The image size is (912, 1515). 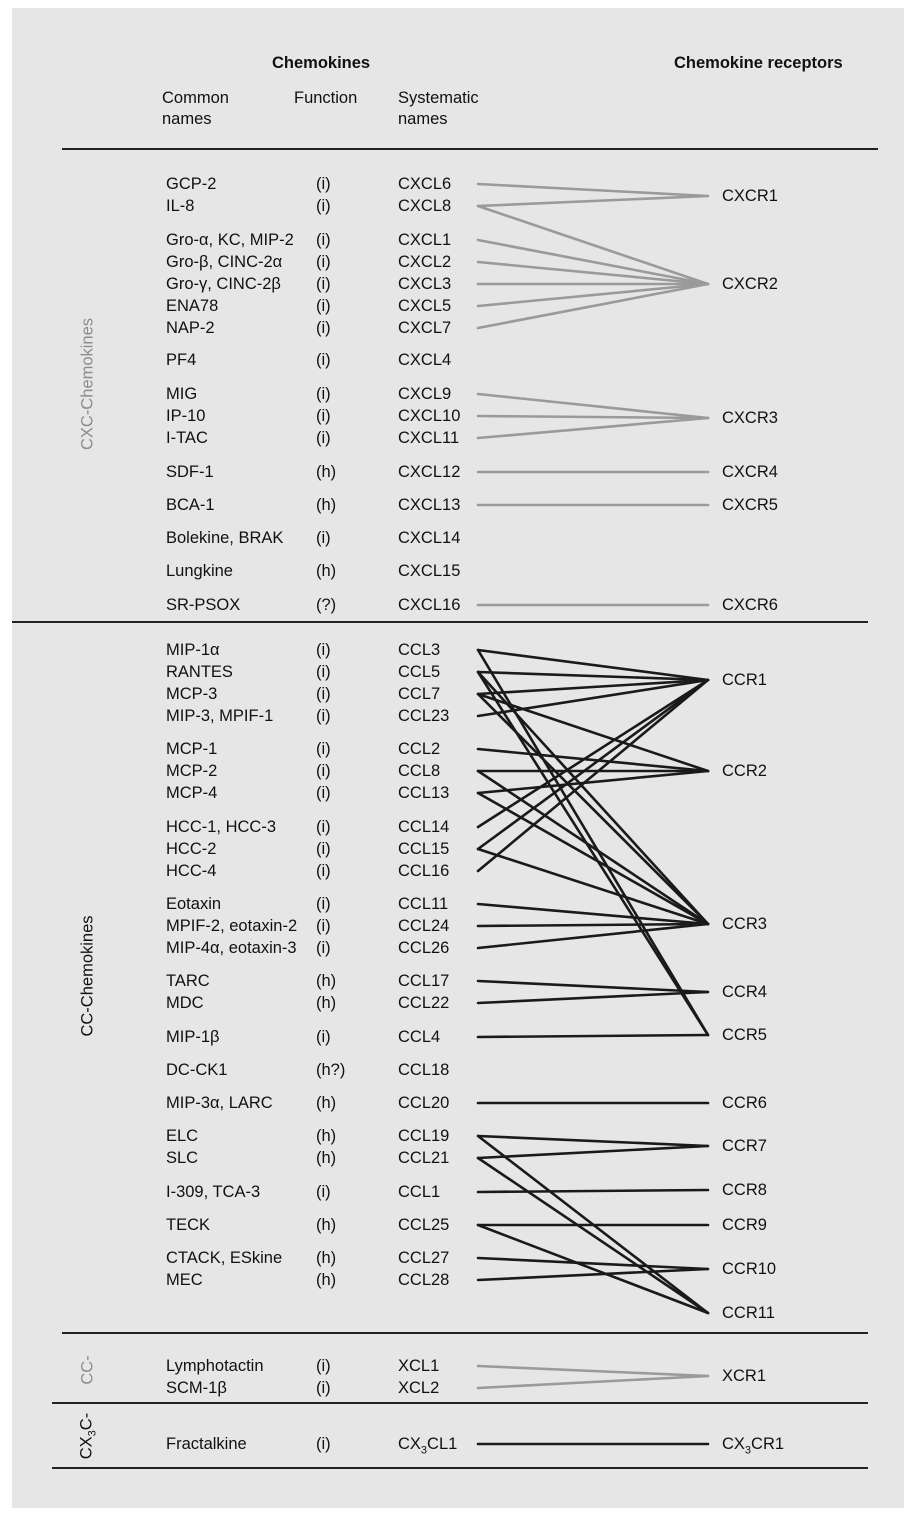 I want to click on chemokine-common-name: Gro-γ, CINC-2β, so click(x=223, y=284).